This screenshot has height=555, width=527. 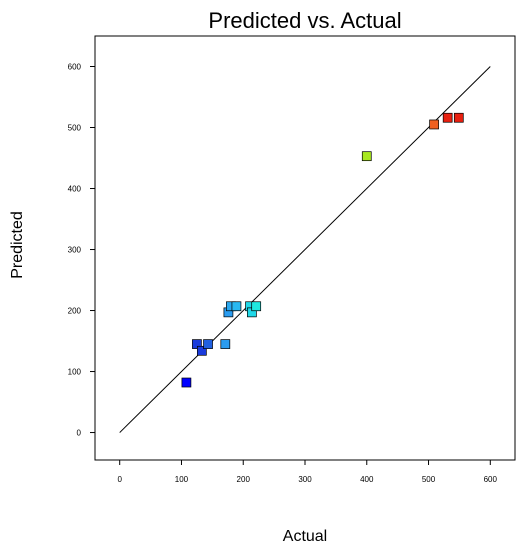 What do you see at coordinates (367, 479) in the screenshot?
I see `x-tick-label: 400` at bounding box center [367, 479].